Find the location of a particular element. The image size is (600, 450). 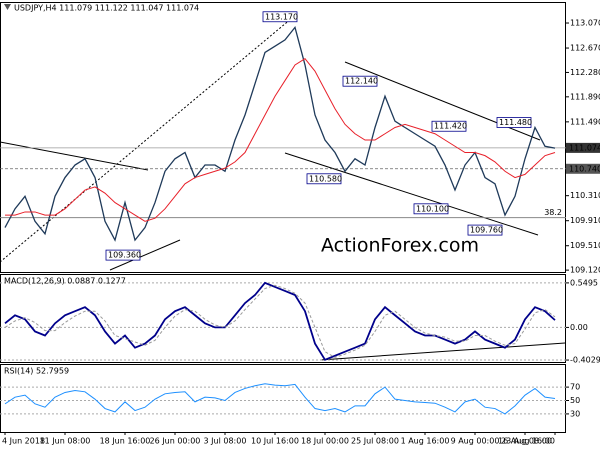

x-tick-label: 18 Jun 16:00 is located at coordinates (125, 441).